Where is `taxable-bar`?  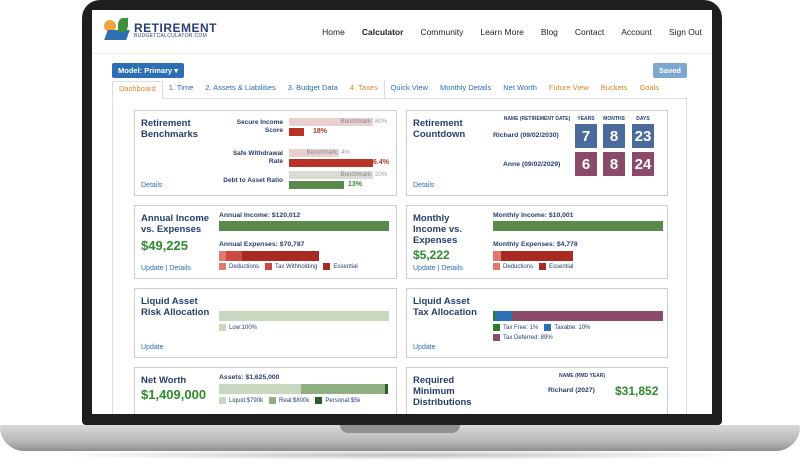
taxable-bar is located at coordinates (503, 316).